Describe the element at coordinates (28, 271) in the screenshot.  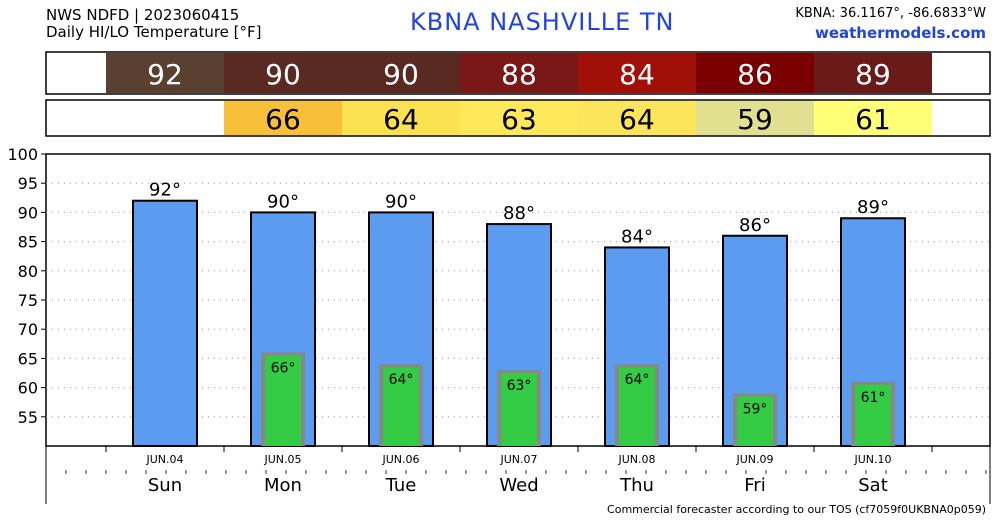
I see `y-tick-label: 80` at that location.